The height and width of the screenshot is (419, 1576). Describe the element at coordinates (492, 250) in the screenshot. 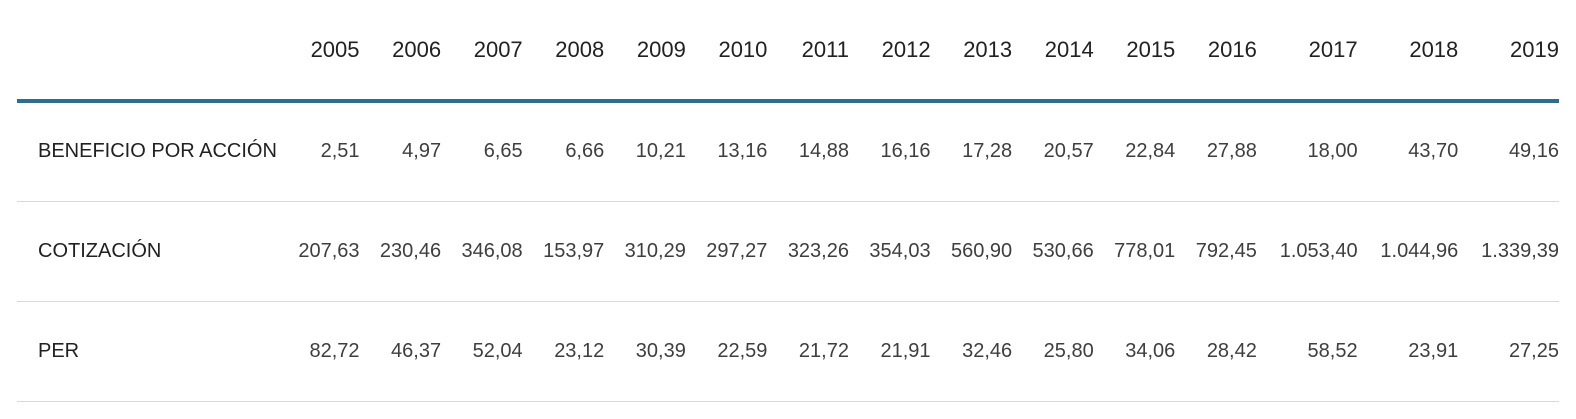

I see `value-cell: 346,08` at that location.